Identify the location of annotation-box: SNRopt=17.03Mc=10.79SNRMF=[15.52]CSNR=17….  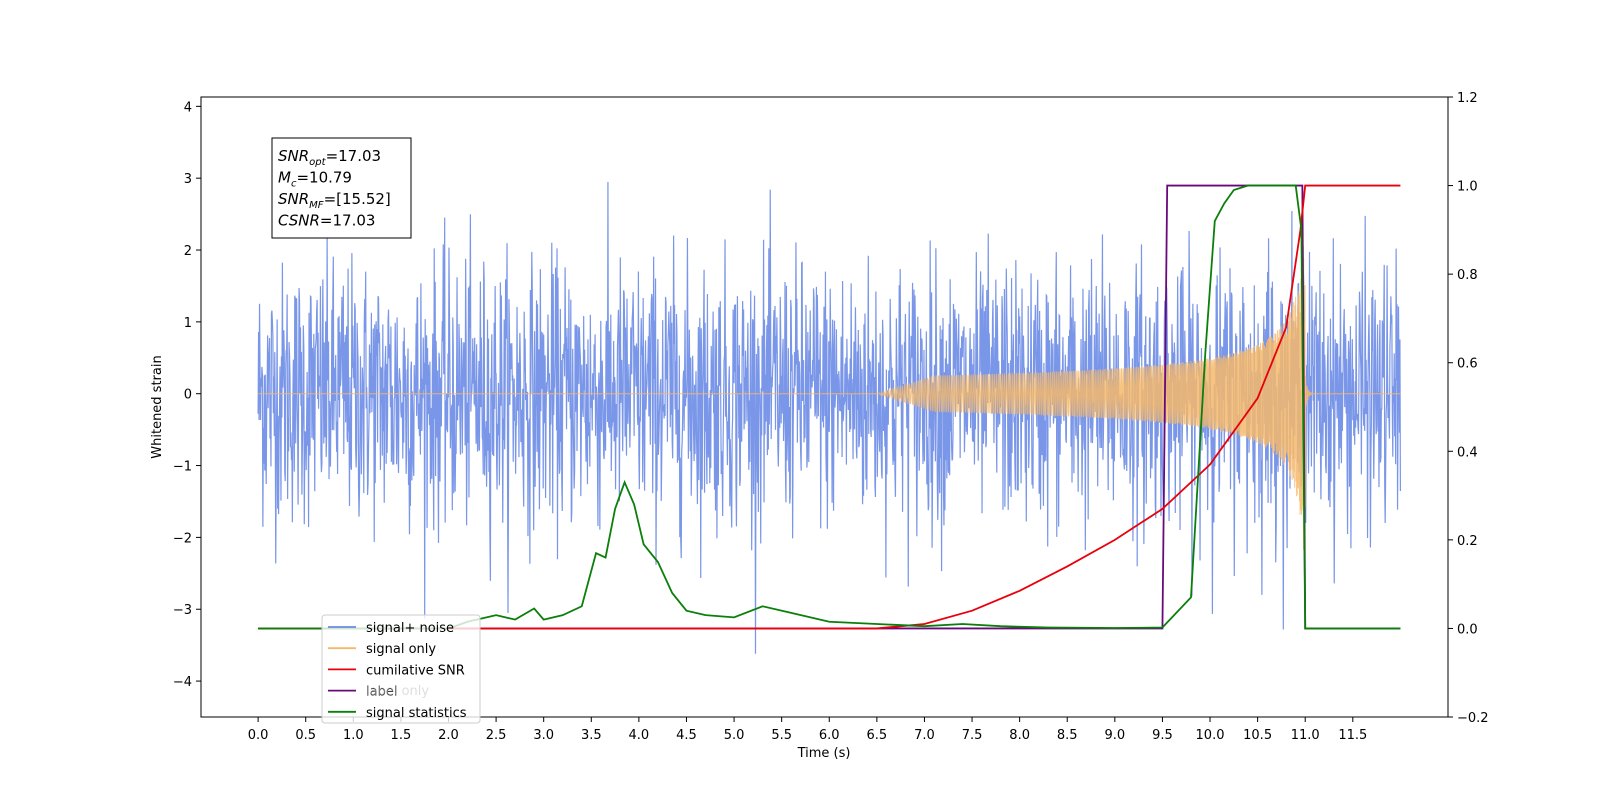
(341, 188).